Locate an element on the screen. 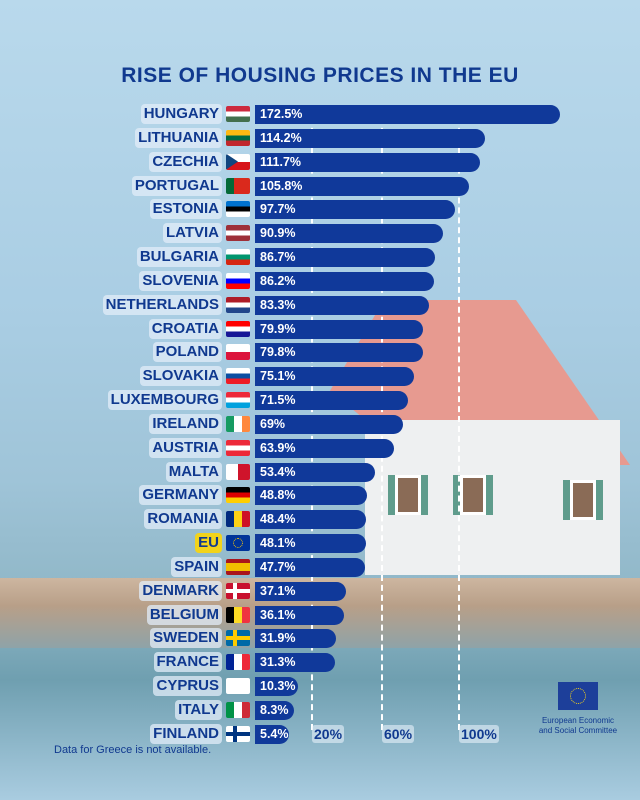 This screenshot has width=640, height=800. bar: 86.2% is located at coordinates (345, 281).